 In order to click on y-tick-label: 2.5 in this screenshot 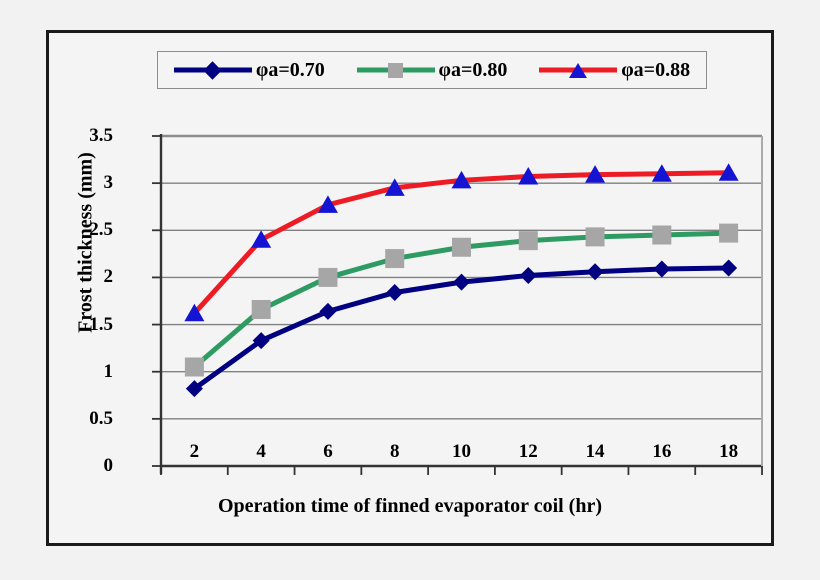, I will do `click(101, 230)`.